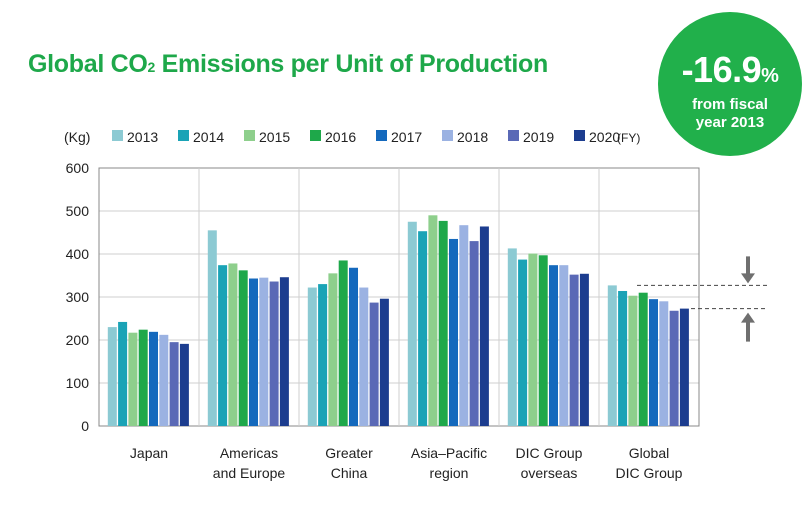 The image size is (809, 513). I want to click on y-tick-label: 0, so click(85, 426).